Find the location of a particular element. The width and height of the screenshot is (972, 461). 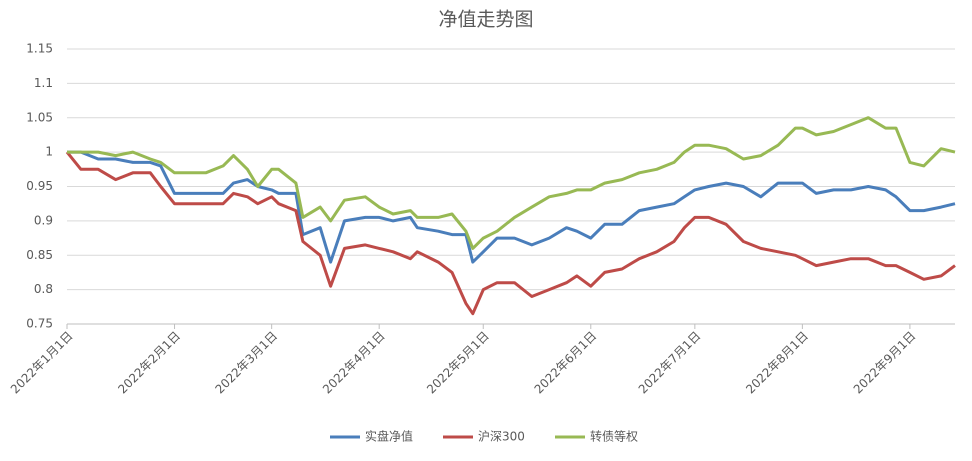

y-tick-label: 1.1 is located at coordinates (43, 83).